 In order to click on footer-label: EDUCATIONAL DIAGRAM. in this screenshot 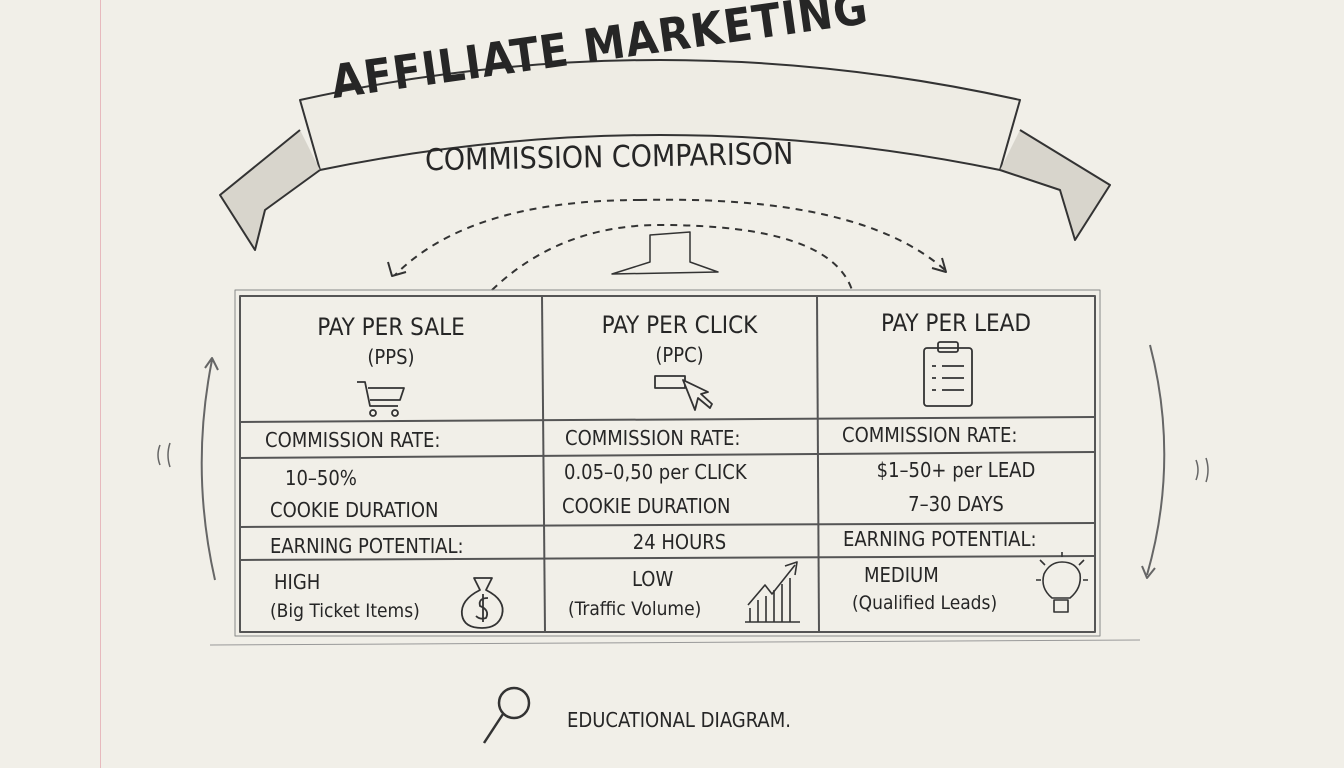, I will do `click(679, 720)`.